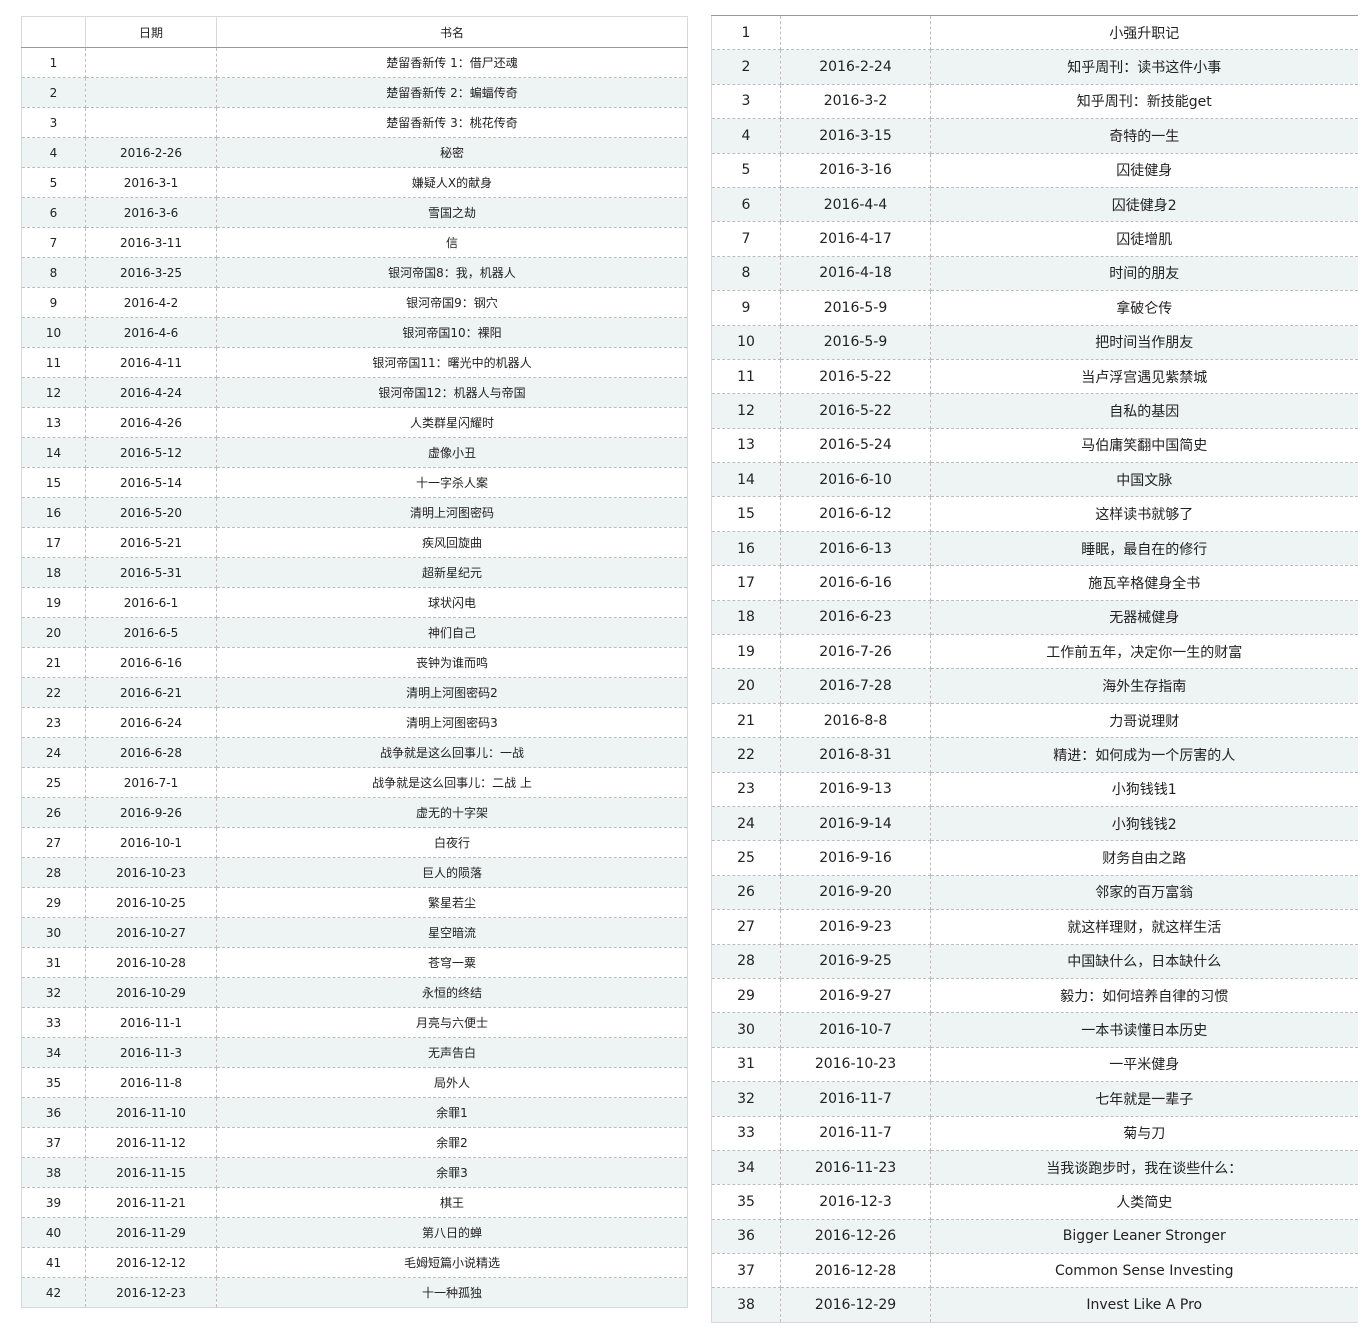 The width and height of the screenshot is (1366, 1344). I want to click on row-title-cell: 余罪3, so click(452, 1172).